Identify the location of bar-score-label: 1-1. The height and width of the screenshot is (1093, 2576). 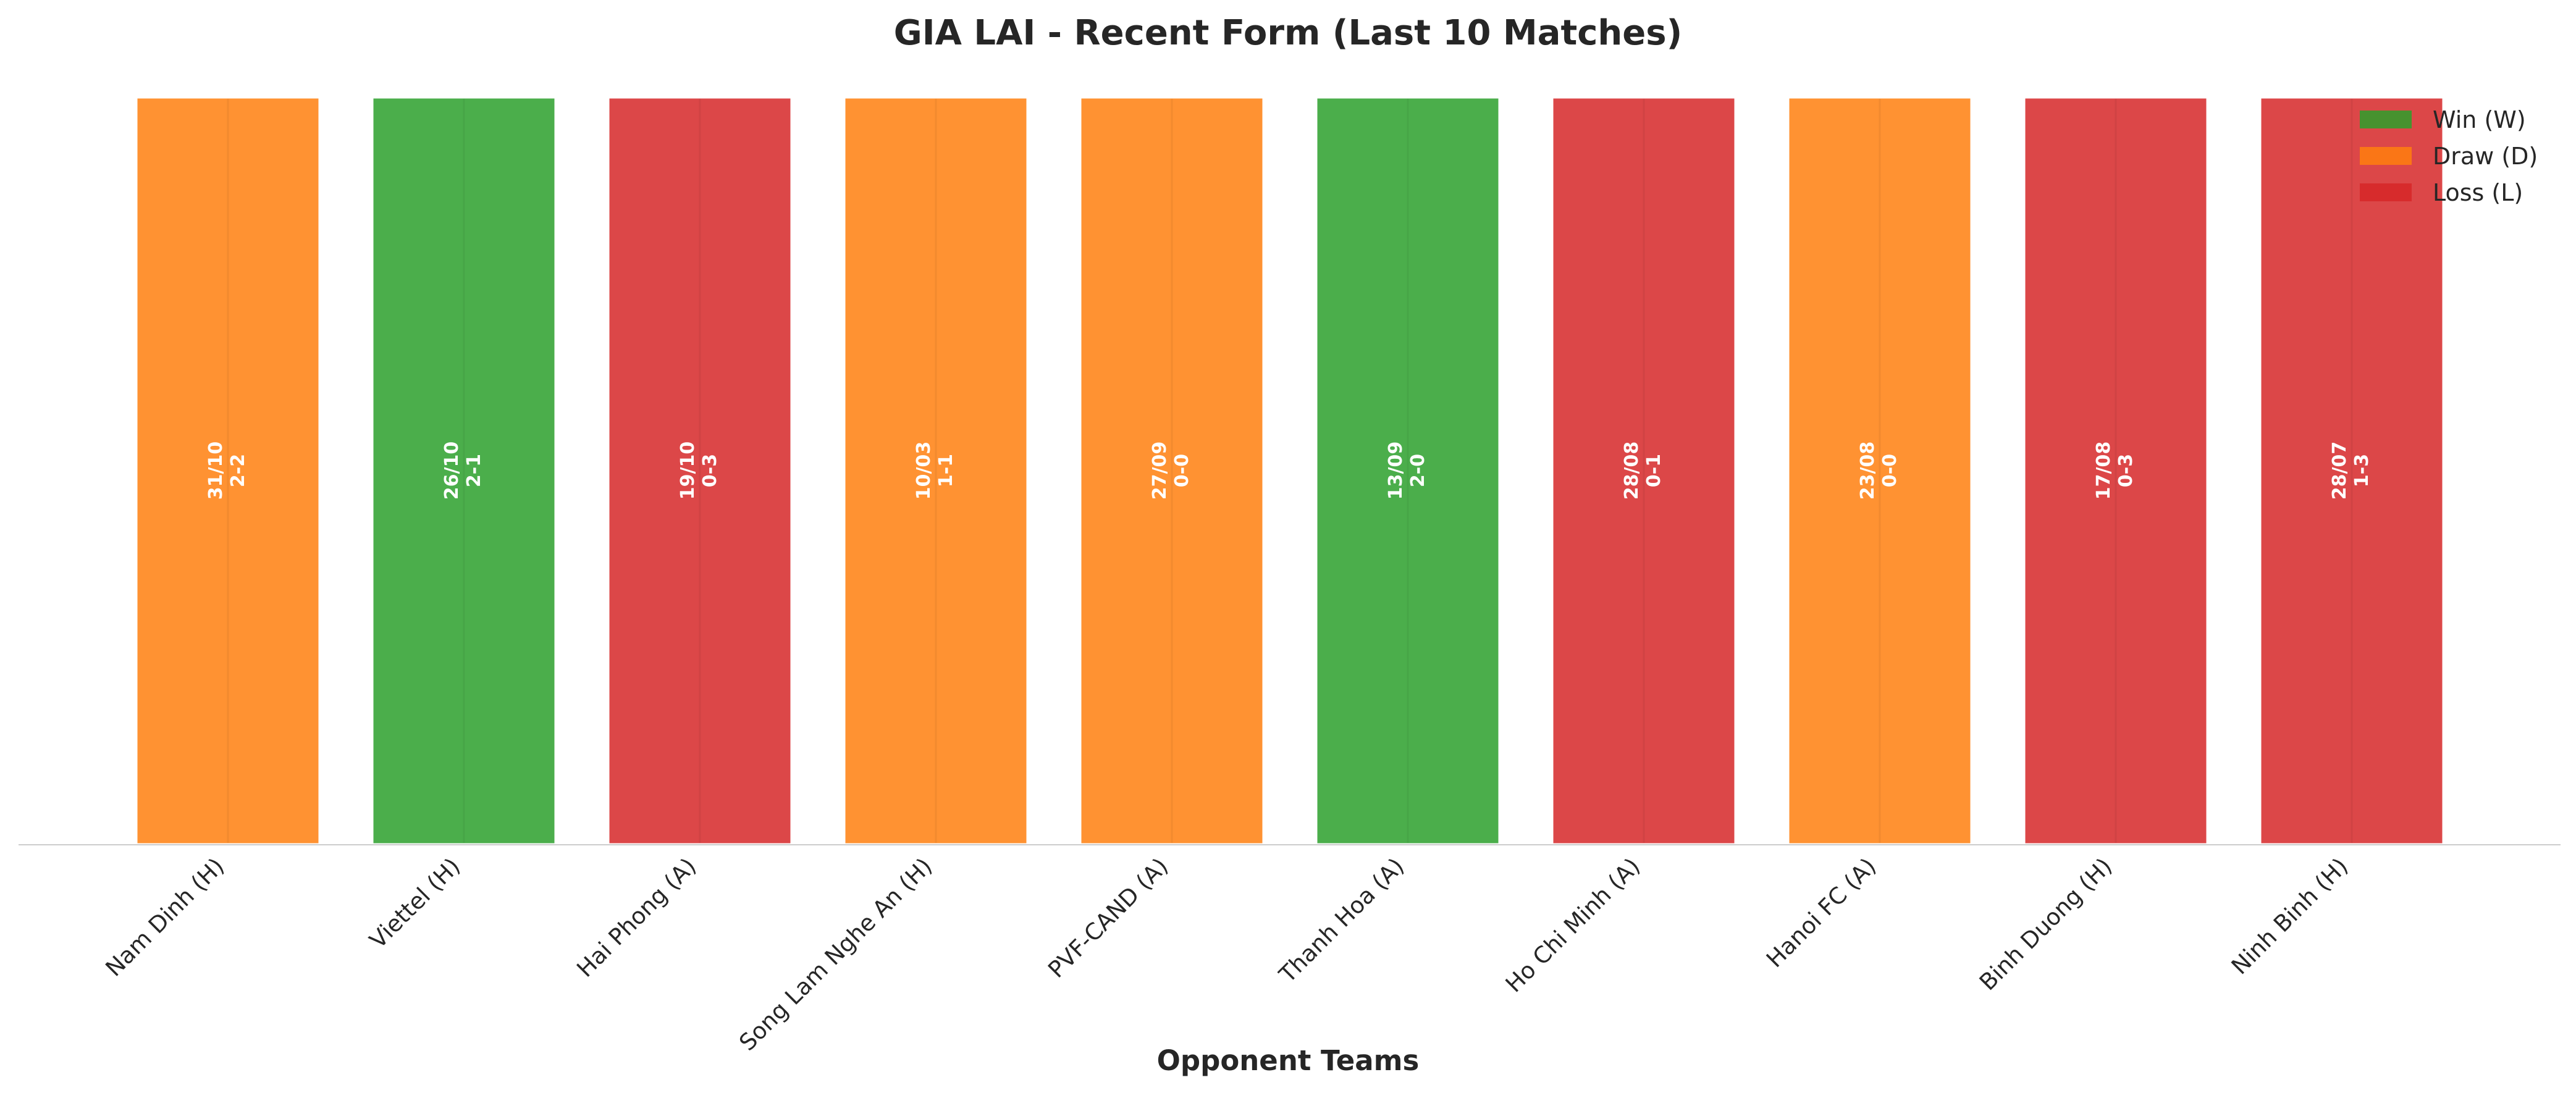
(946, 470).